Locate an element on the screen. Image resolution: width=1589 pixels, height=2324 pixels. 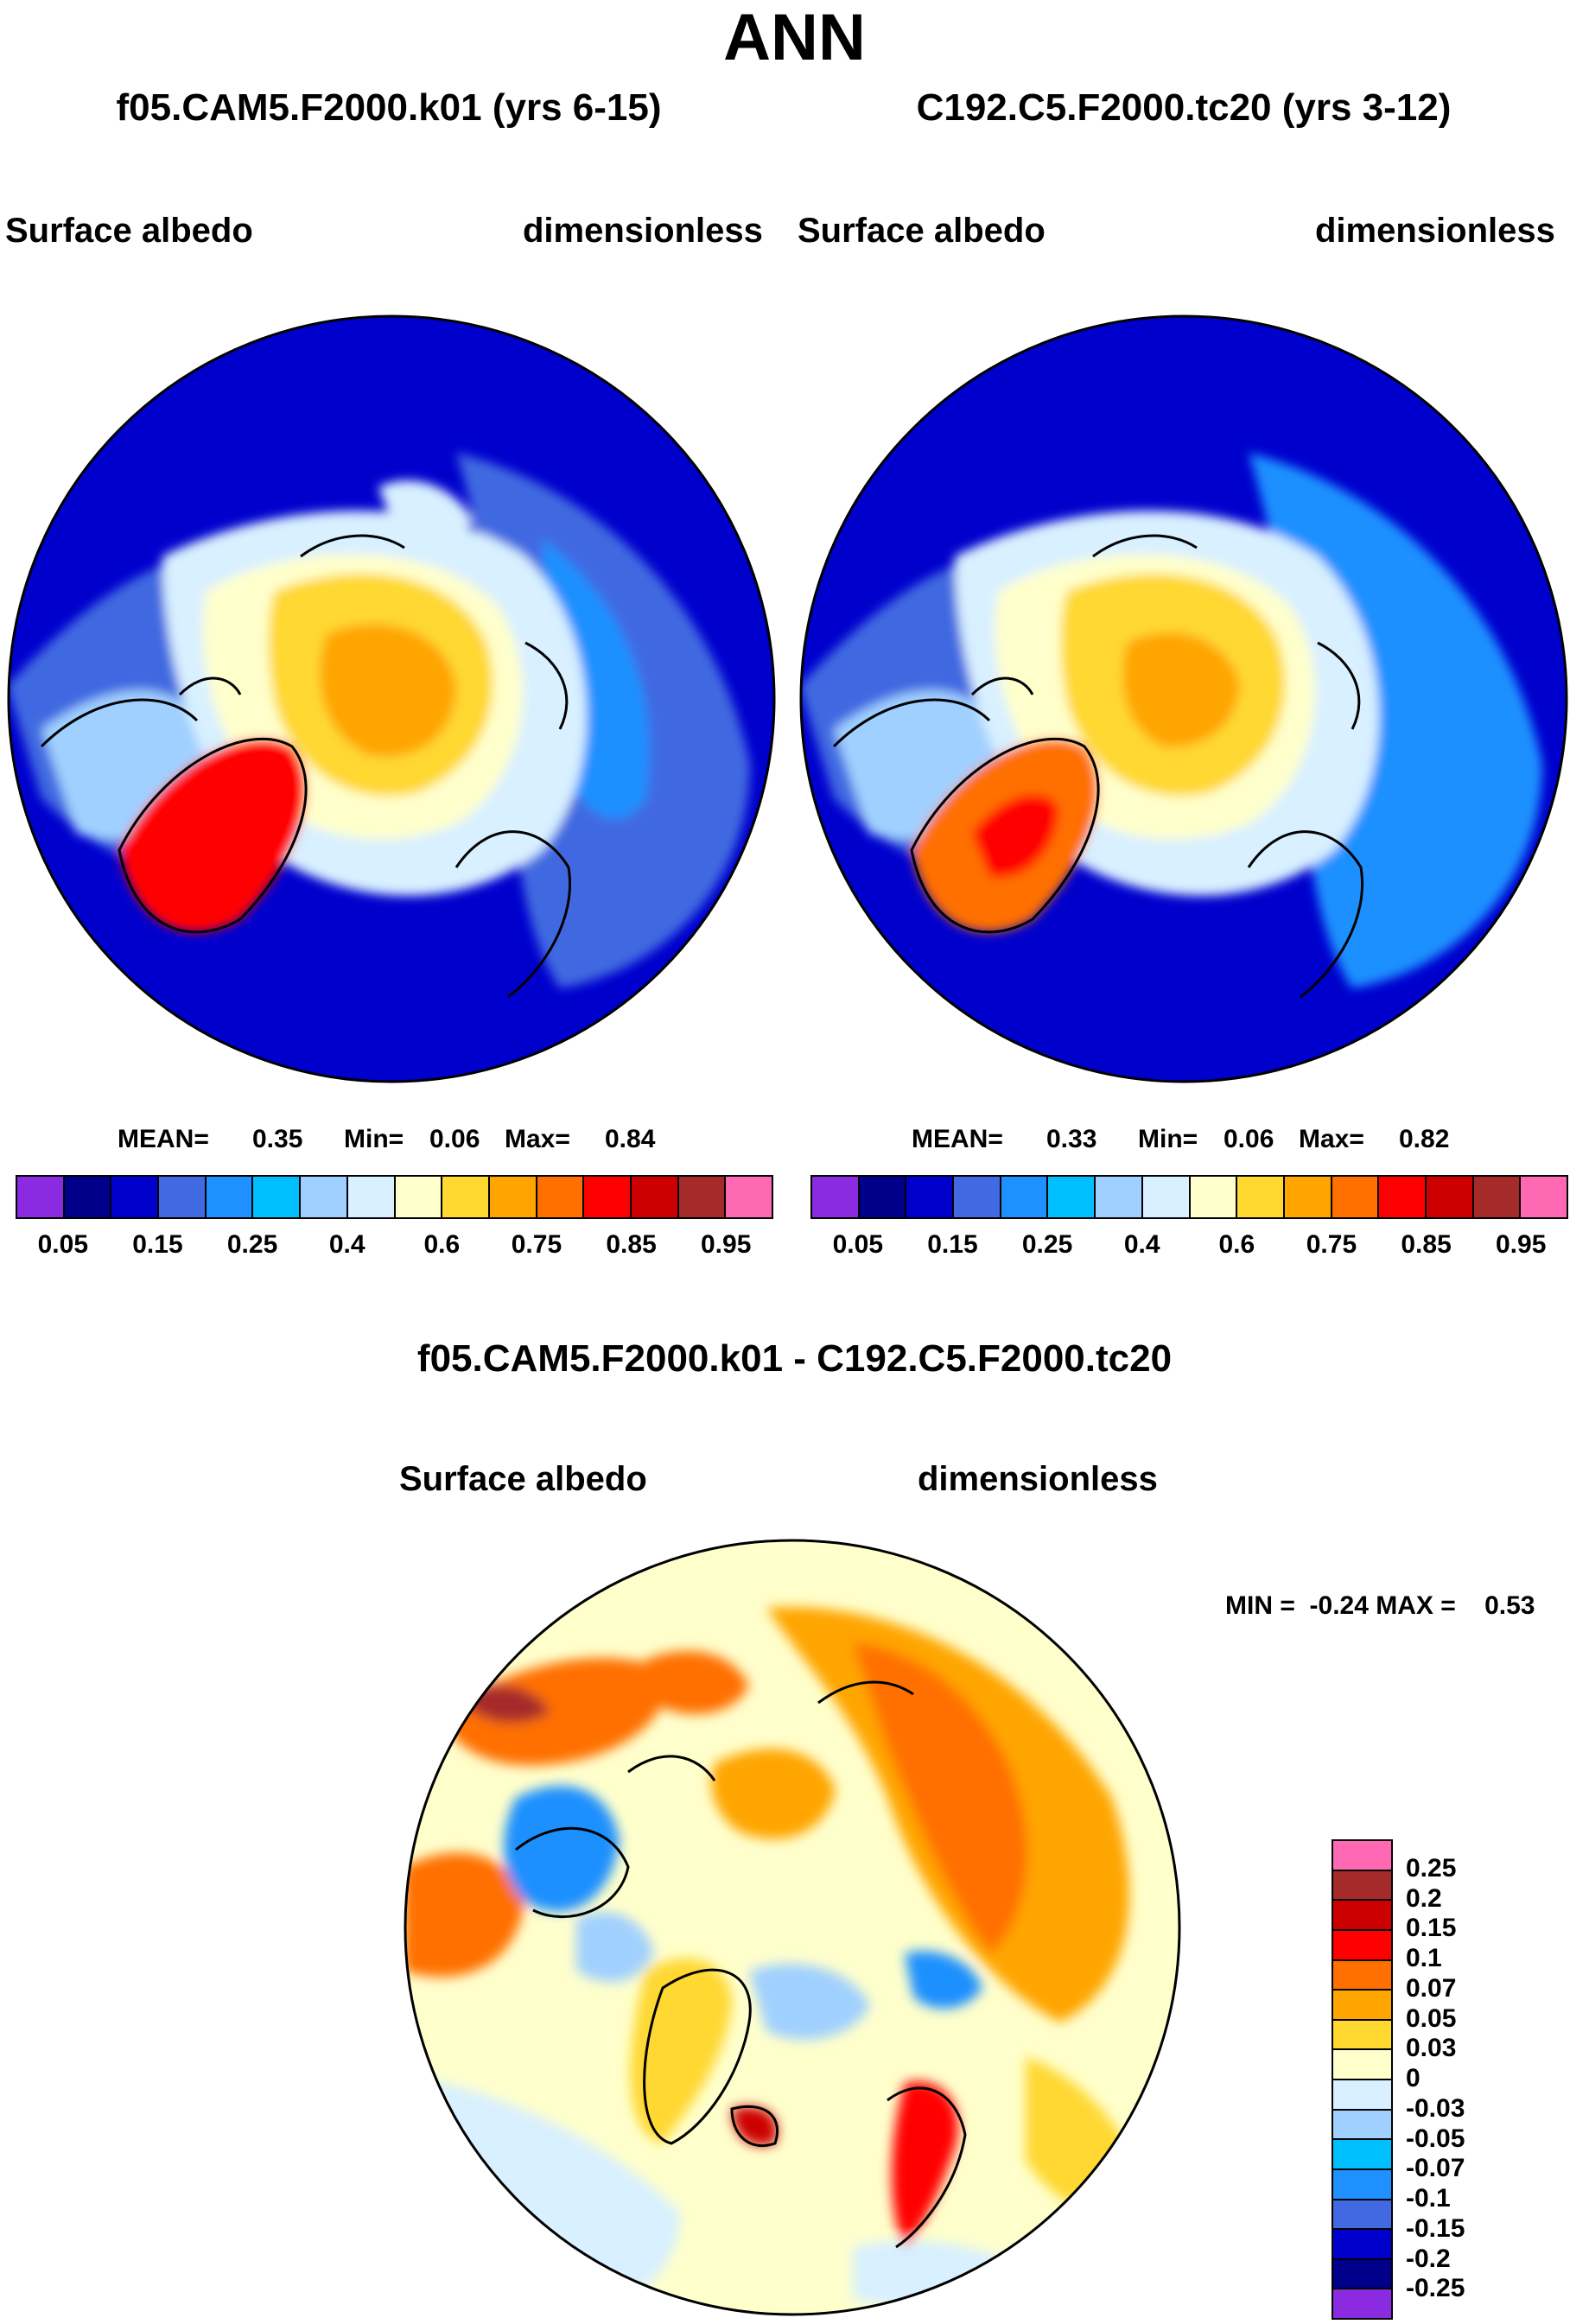
panel2-colorbar-tick-label: 0.6 is located at coordinates (1236, 1244).